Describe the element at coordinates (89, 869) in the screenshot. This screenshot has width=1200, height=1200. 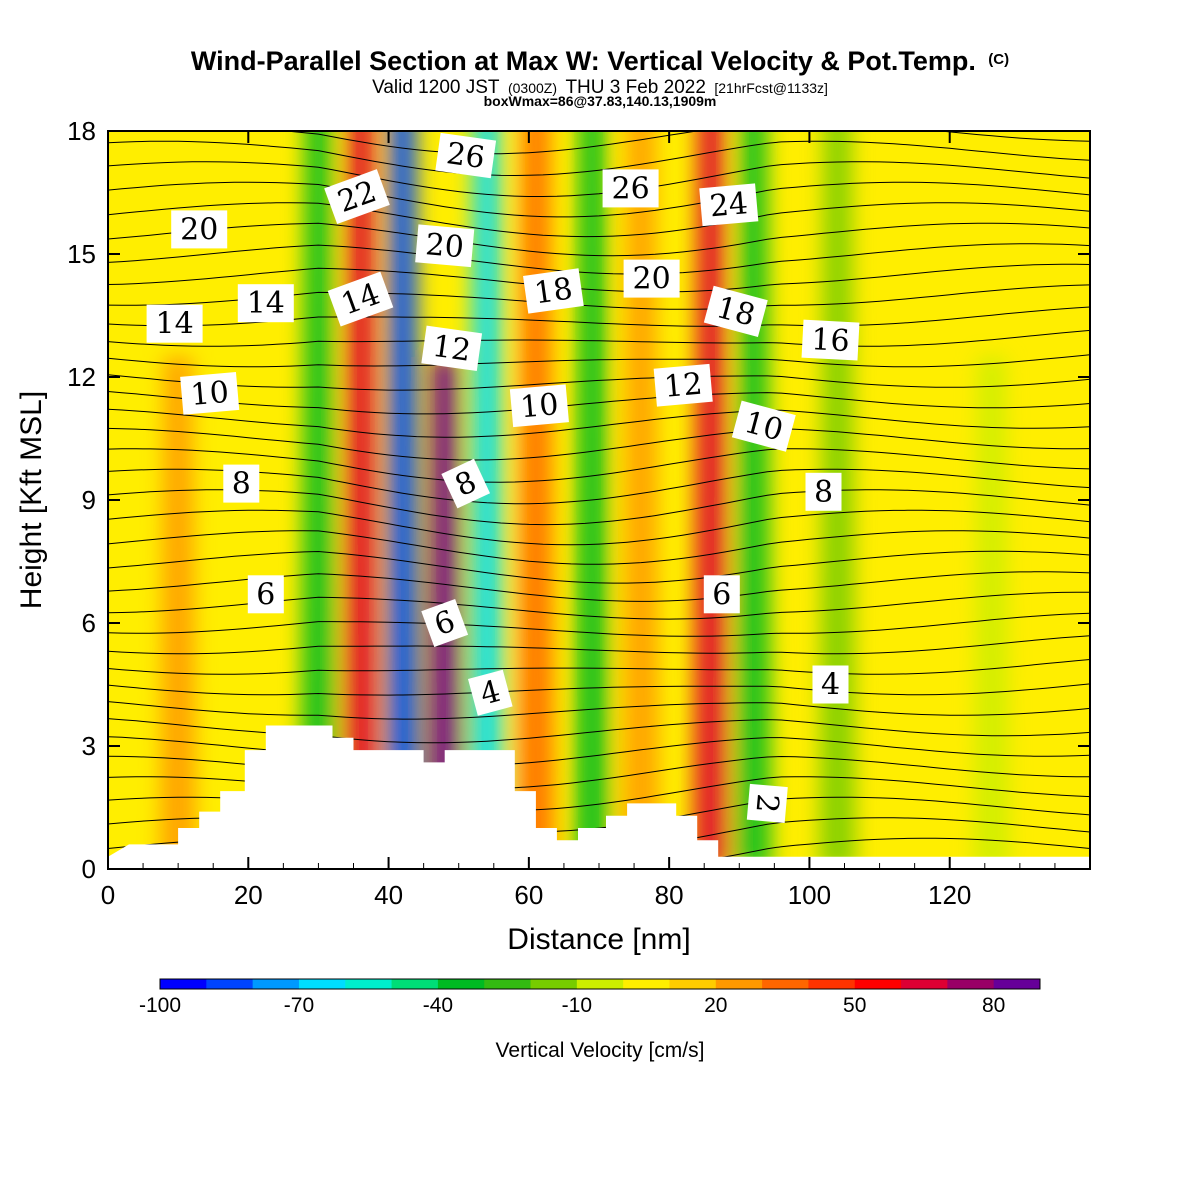
I see `y-tick-label: 0` at that location.